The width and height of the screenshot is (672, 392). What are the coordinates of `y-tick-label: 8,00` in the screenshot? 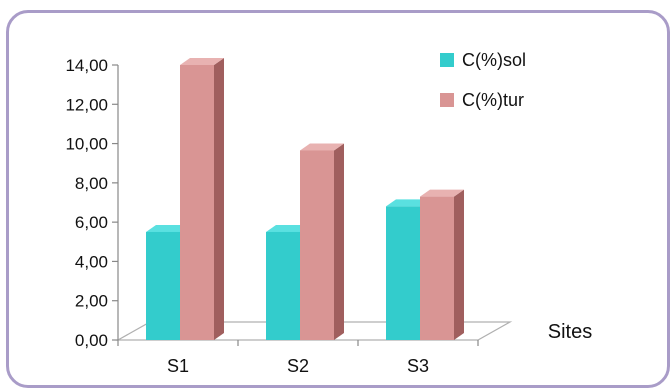 It's located at (91, 183).